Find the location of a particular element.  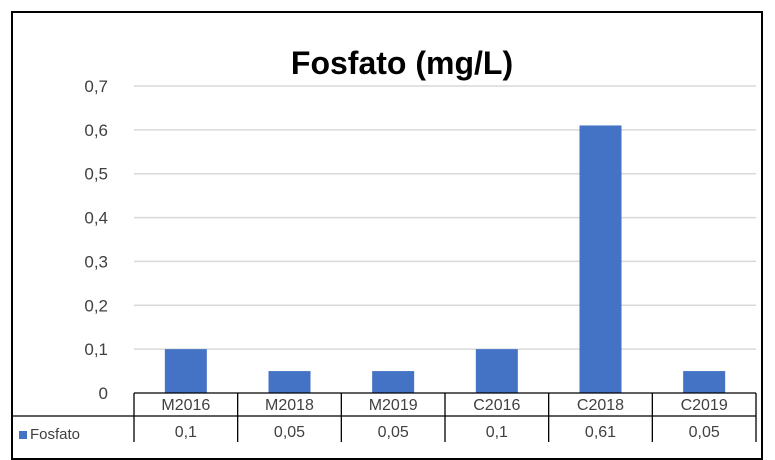

x-tick-label: M2016 is located at coordinates (185, 405).